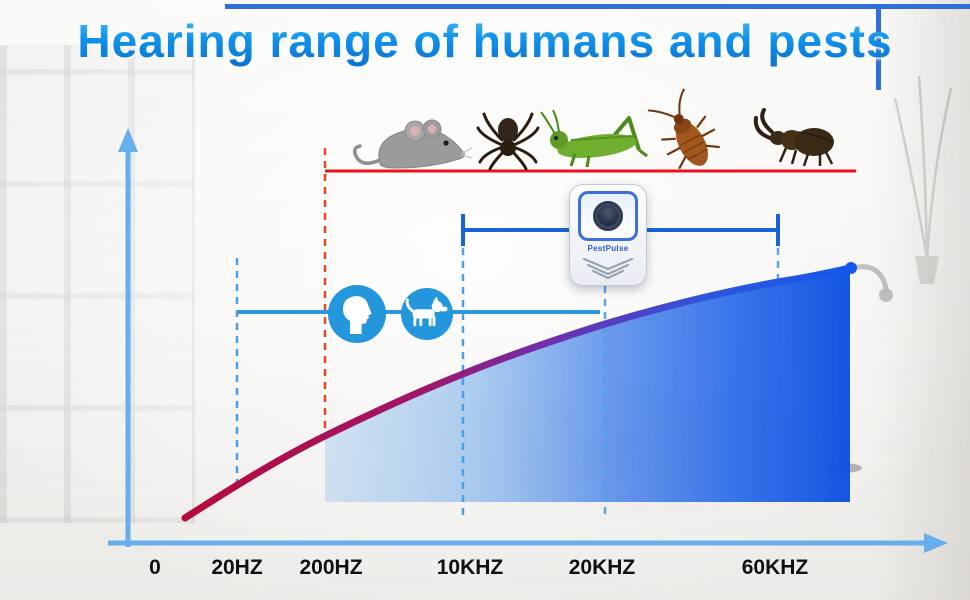 This screenshot has width=970, height=600. Describe the element at coordinates (594, 138) in the screenshot. I see `grasshopper-icon` at that location.